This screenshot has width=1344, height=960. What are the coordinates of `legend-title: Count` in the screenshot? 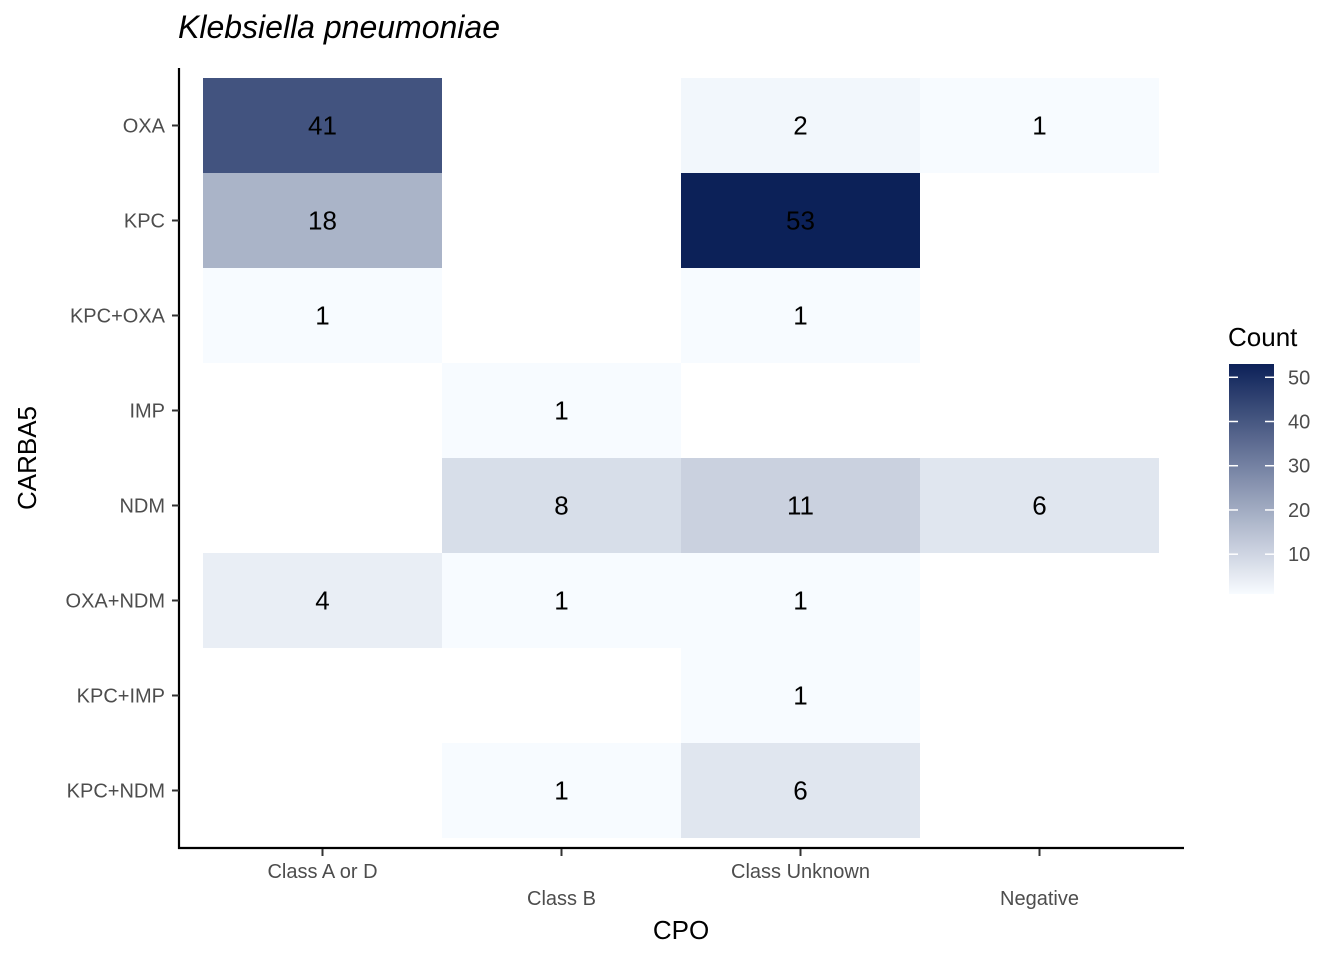 It's located at (1263, 337).